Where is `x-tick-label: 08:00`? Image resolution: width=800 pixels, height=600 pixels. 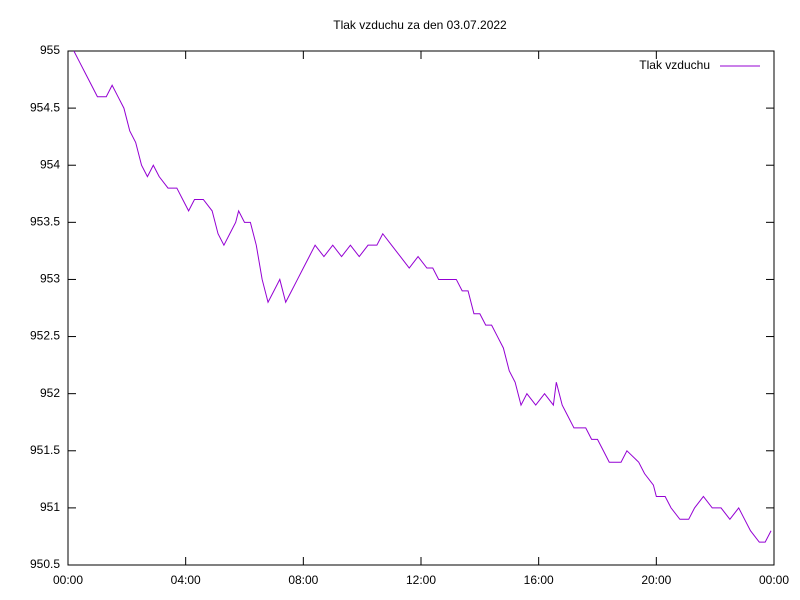
x-tick-label: 08:00 is located at coordinates (303, 580).